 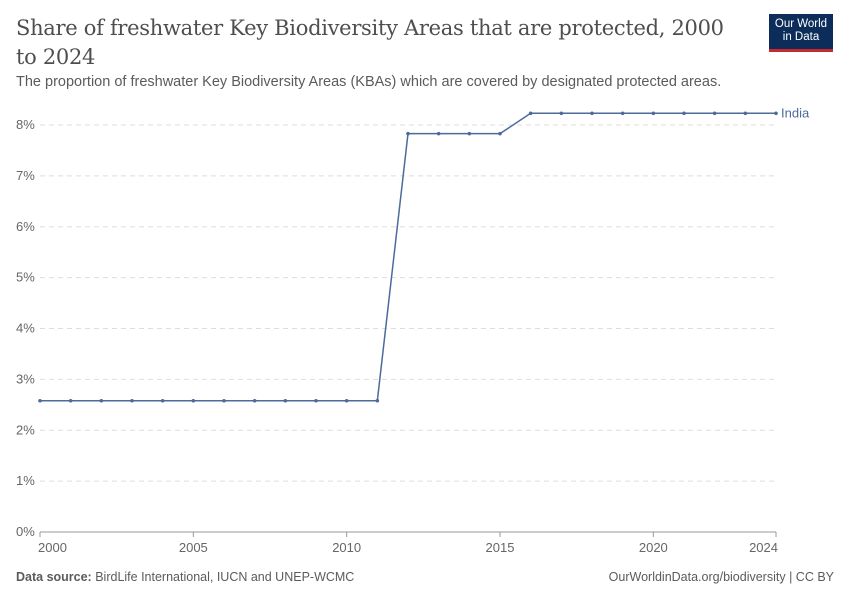 What do you see at coordinates (25, 226) in the screenshot?
I see `y-tick-label: 6%` at bounding box center [25, 226].